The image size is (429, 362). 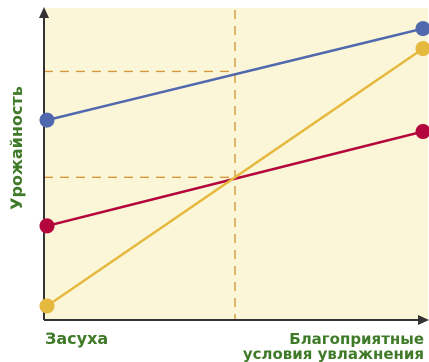 I want to click on y-axis-label: Урожайность, so click(x=16, y=148).